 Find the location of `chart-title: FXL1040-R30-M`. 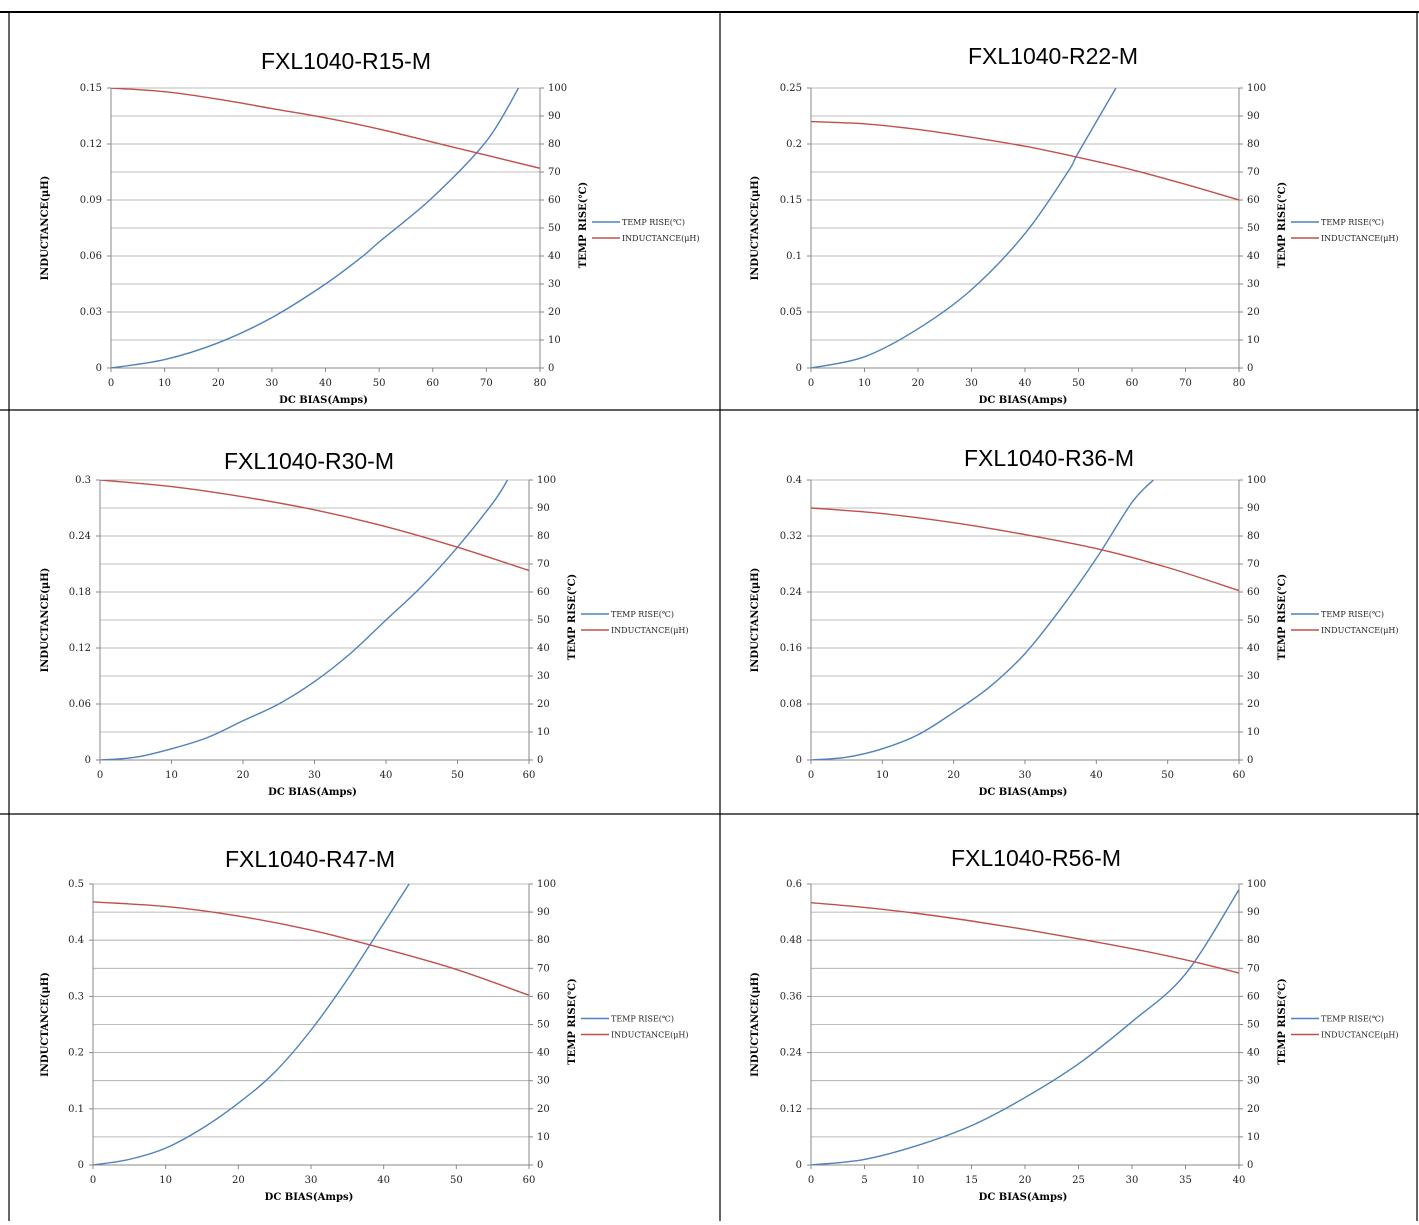

chart-title: FXL1040-R30-M is located at coordinates (309, 461).